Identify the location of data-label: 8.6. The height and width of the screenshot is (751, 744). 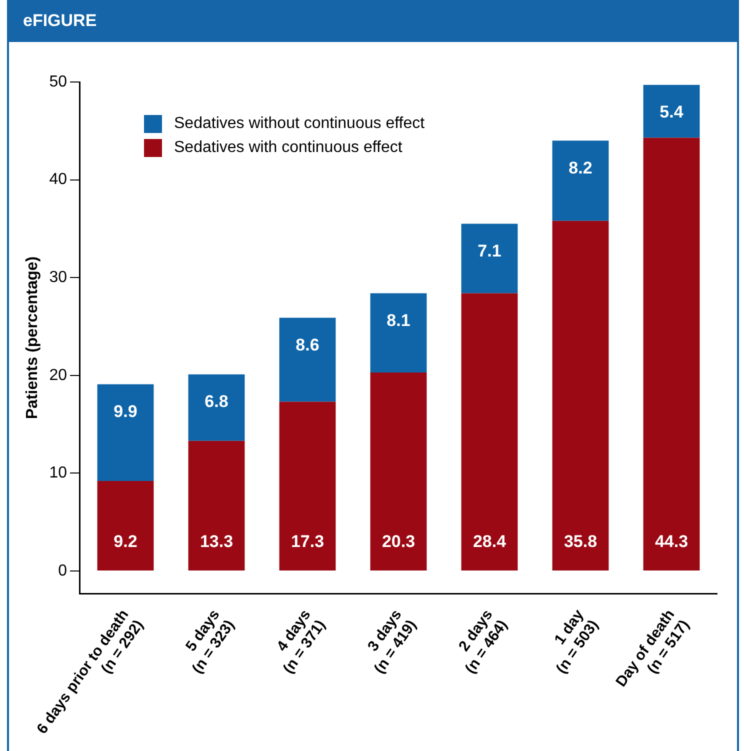
(308, 344).